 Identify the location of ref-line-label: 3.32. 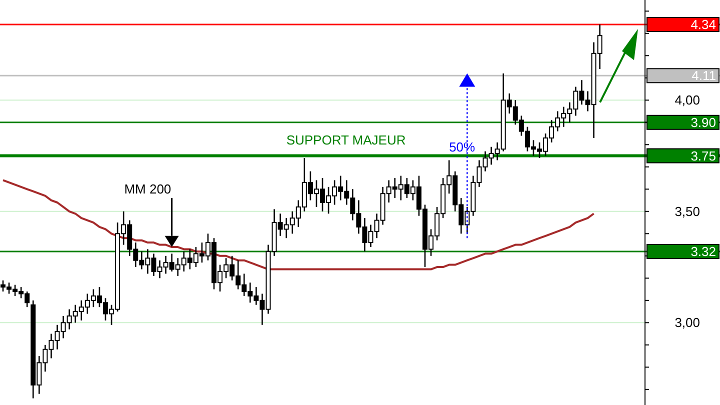
(703, 252).